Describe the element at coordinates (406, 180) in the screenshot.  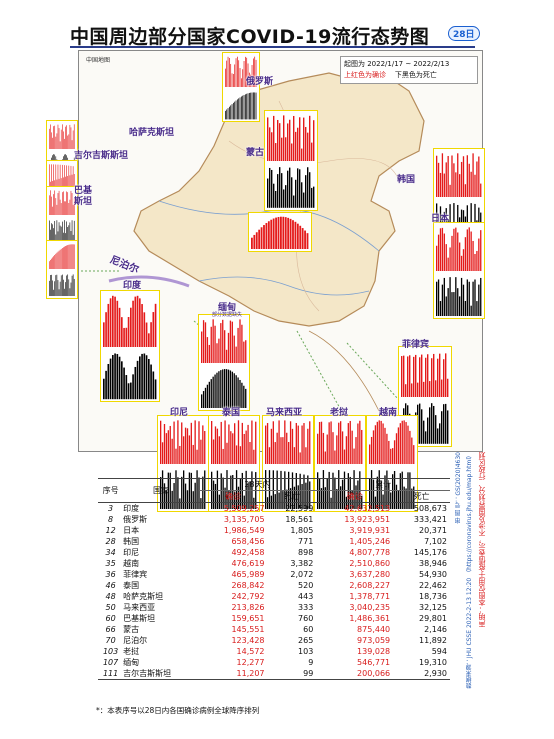
I see `label-korea: 韩国` at that location.